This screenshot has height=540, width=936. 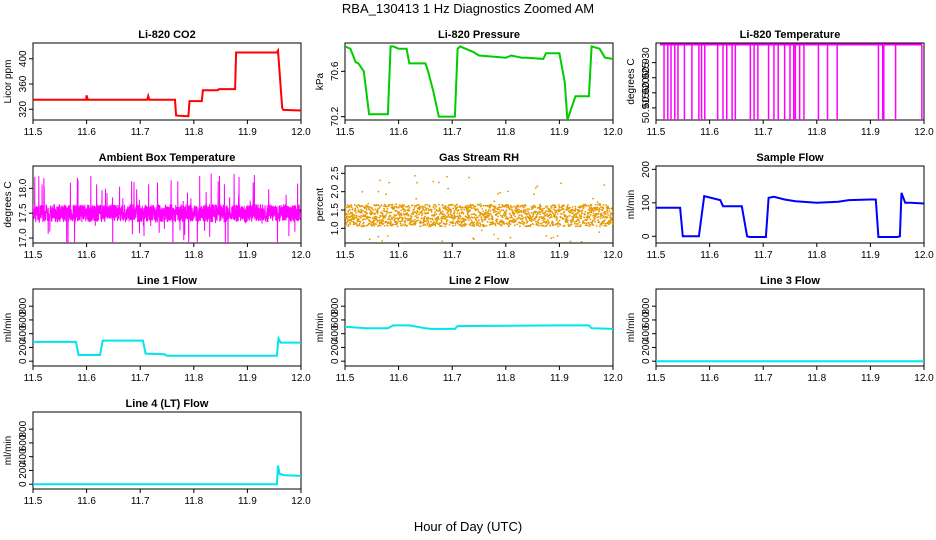 What do you see at coordinates (479, 204) in the screenshot?
I see `plot-frame` at bounding box center [479, 204].